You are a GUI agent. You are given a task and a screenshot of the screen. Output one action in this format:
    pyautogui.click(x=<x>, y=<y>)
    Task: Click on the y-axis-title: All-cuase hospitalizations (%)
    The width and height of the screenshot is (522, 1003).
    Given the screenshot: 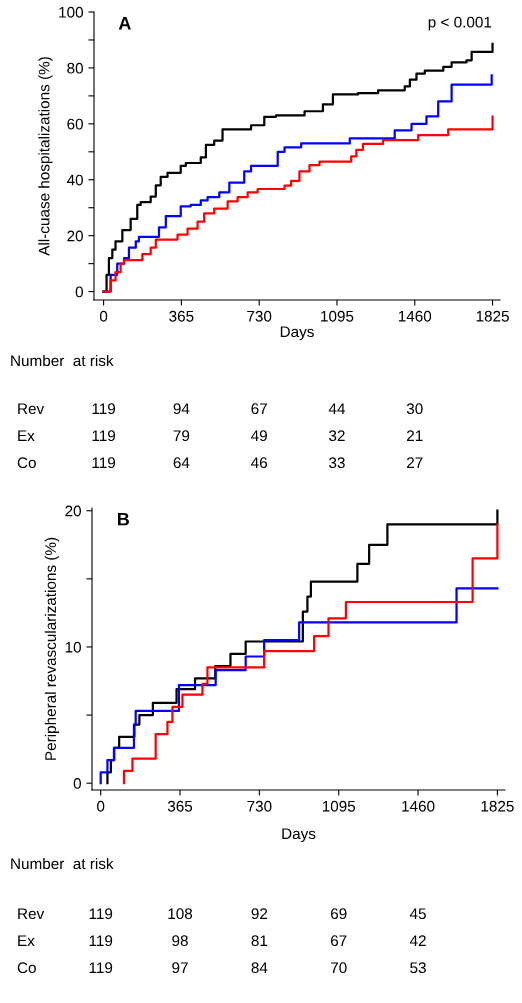 What is the action you would take?
    pyautogui.click(x=45, y=156)
    